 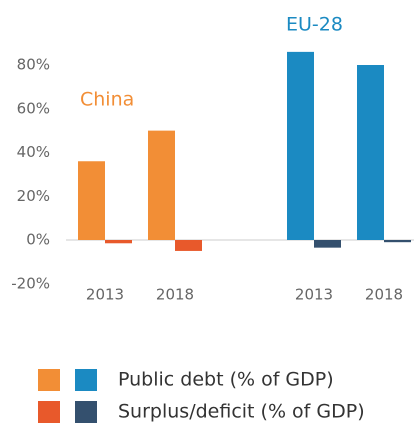 I want to click on group-label: China, so click(x=107, y=100).